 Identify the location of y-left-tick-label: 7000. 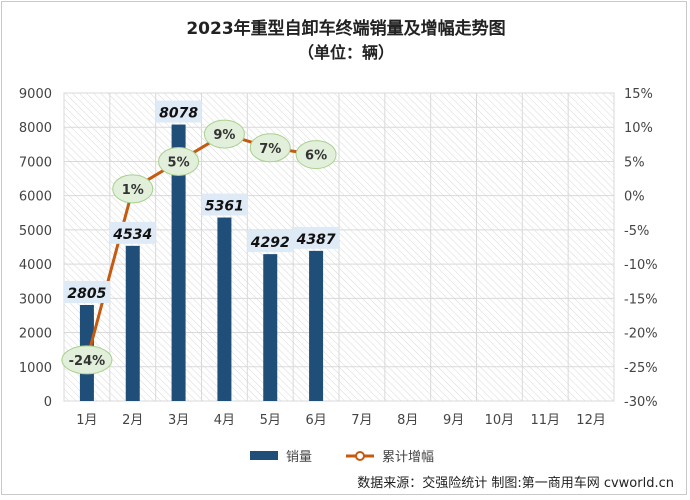
(35, 162).